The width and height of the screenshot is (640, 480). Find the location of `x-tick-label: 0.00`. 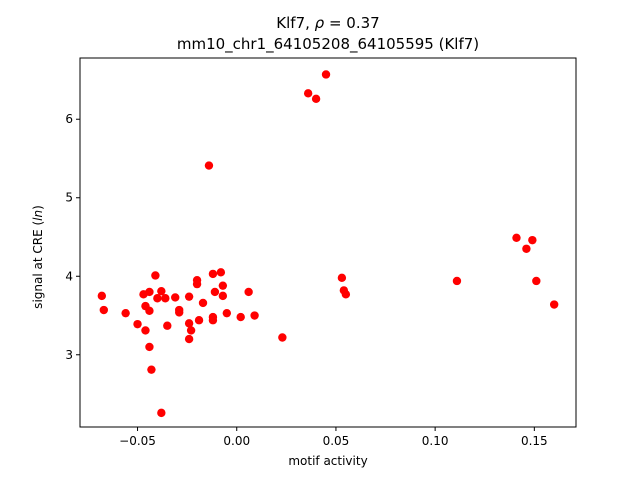

x-tick-label: 0.00 is located at coordinates (236, 441).